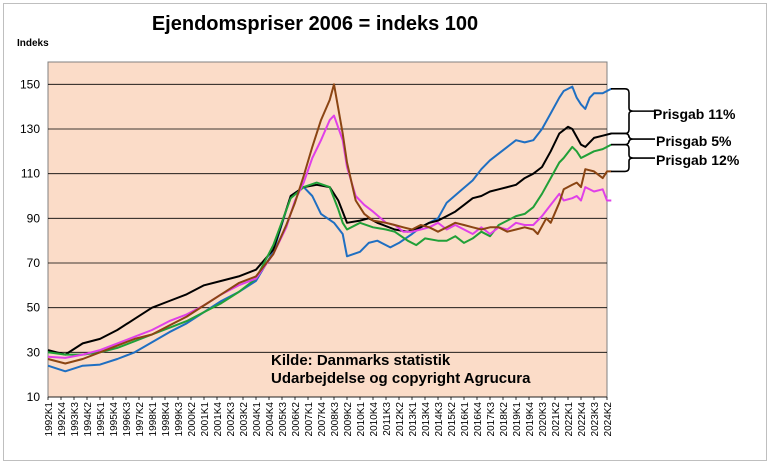  I want to click on x-tick-label: 2013K1, so click(413, 419).